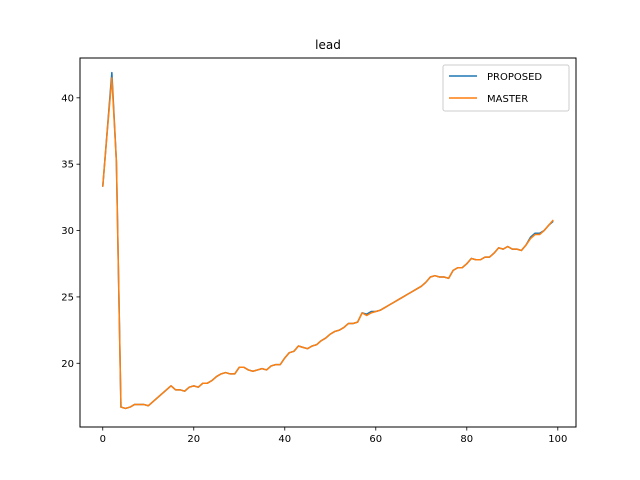 The image size is (640, 480). What do you see at coordinates (67, 98) in the screenshot?
I see `y-tick-label: 40` at bounding box center [67, 98].